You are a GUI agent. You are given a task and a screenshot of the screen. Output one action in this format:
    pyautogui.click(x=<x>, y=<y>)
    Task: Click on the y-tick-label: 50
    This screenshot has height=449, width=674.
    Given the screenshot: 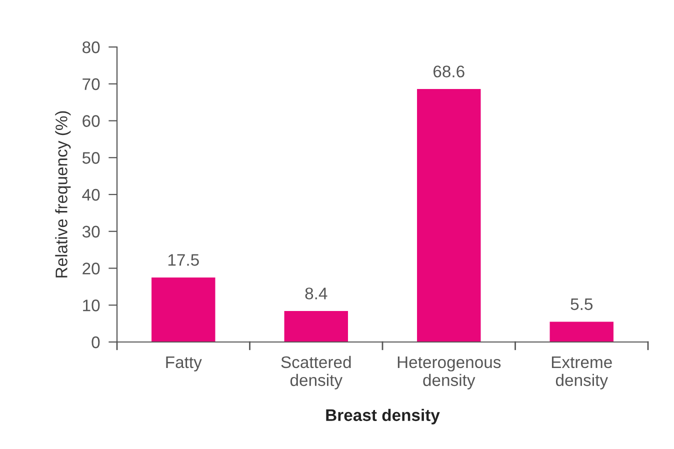 What is the action you would take?
    pyautogui.click(x=91, y=158)
    